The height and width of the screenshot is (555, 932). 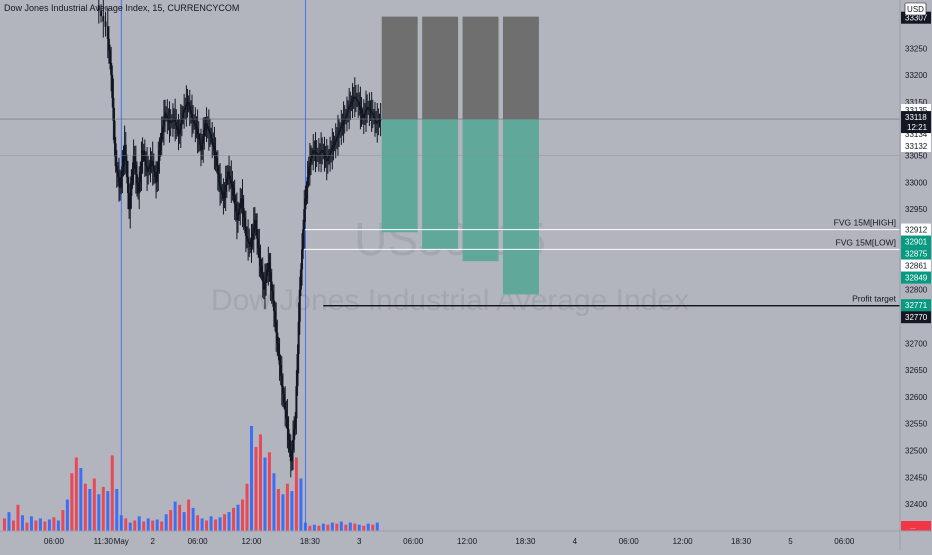 What do you see at coordinates (413, 541) in the screenshot?
I see `time-tick-label: 06:00` at bounding box center [413, 541].